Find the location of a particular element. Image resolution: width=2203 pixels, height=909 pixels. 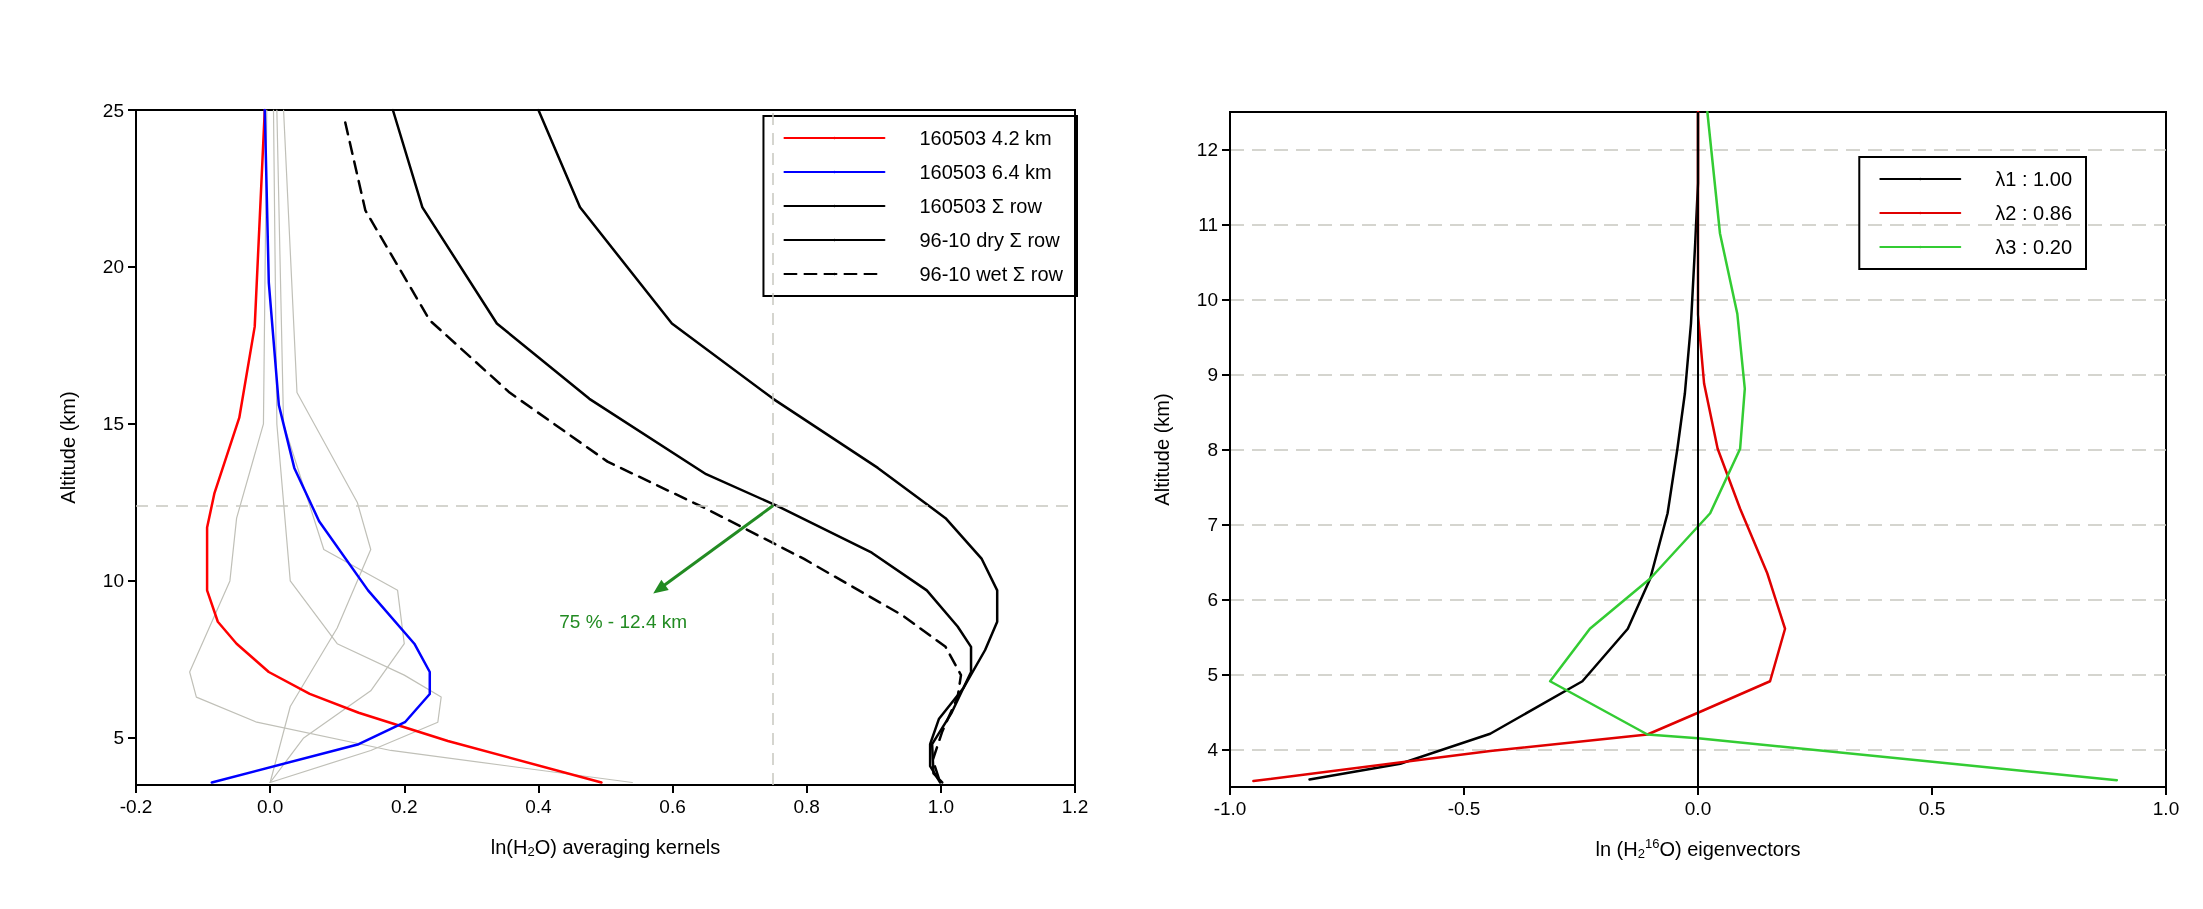

x-tick-label: 0.8 is located at coordinates (806, 806).